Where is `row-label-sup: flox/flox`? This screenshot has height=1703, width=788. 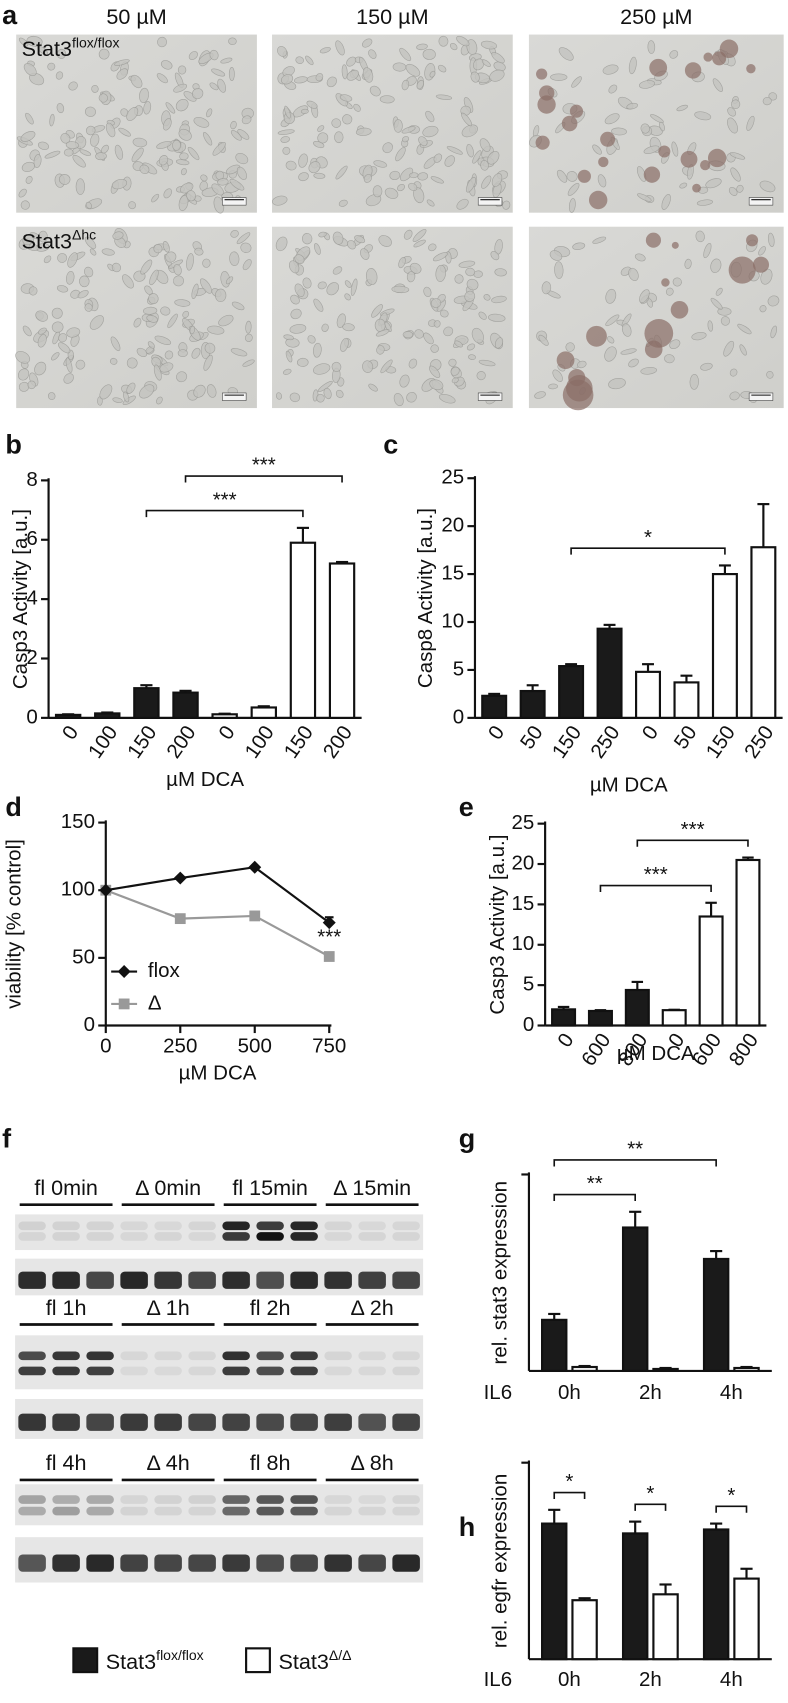
row-label-sup: flox/flox is located at coordinates (96, 43).